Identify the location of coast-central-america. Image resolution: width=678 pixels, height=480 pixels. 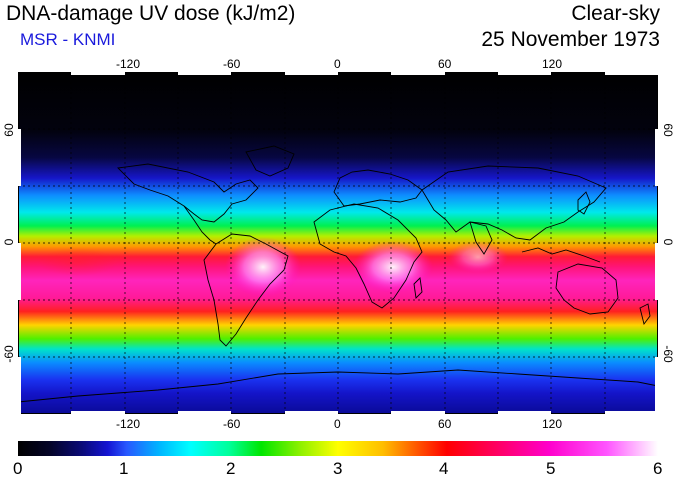
(200, 225).